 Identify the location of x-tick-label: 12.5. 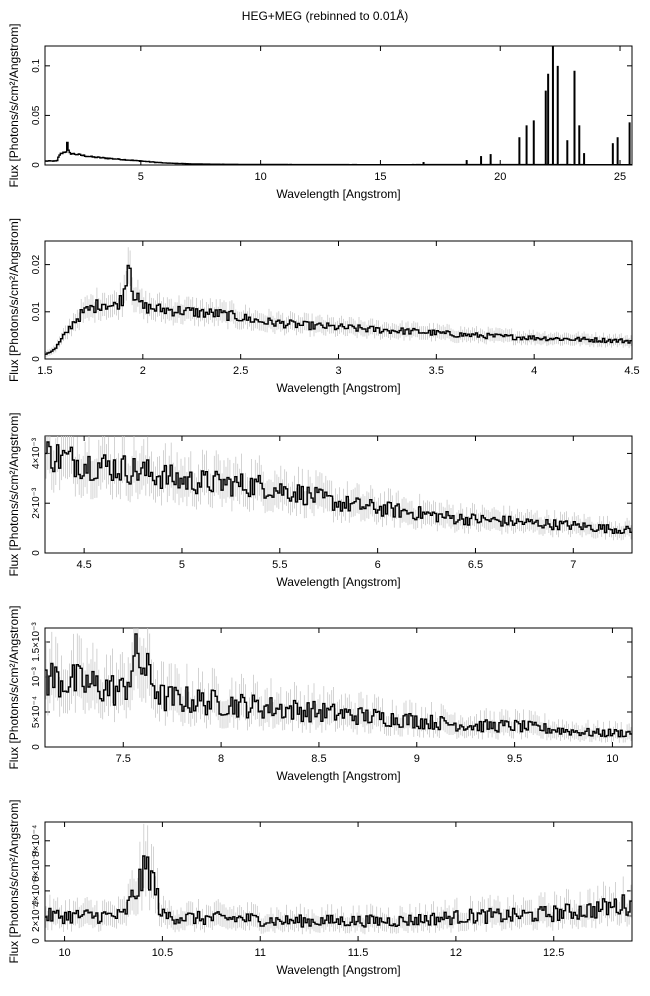
(553, 953).